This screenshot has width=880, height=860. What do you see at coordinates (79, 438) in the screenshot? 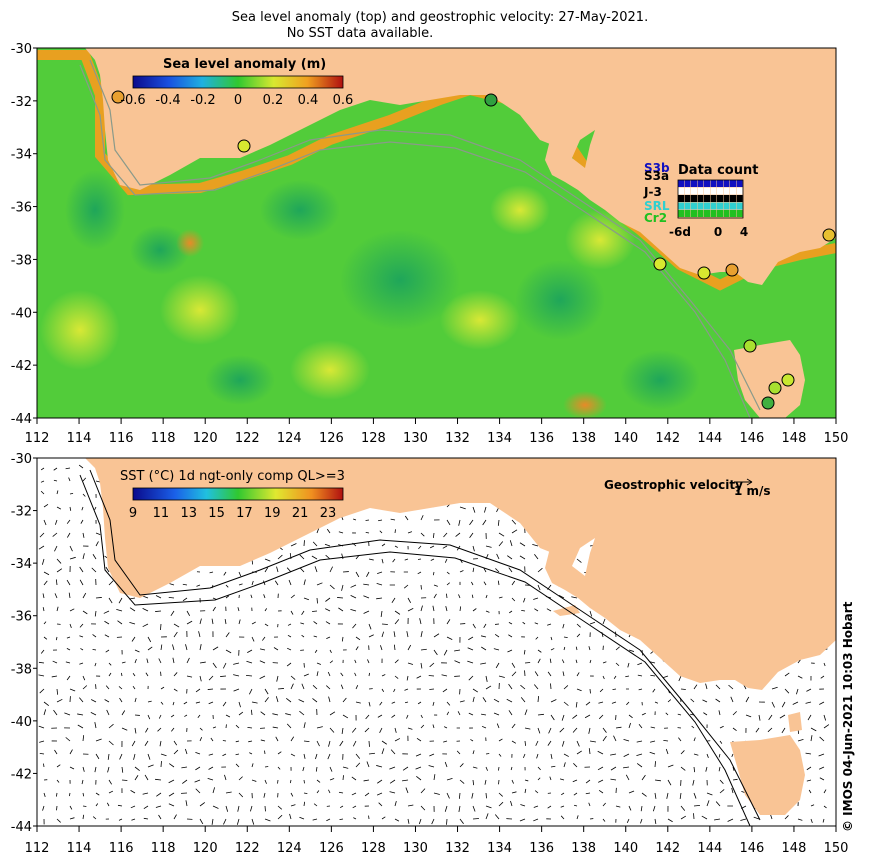
I see `x-tick-label: 114` at bounding box center [79, 438].